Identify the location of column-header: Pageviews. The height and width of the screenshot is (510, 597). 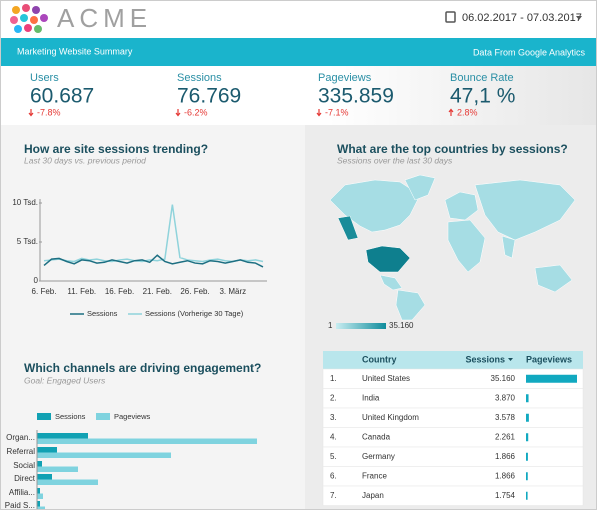
(549, 359).